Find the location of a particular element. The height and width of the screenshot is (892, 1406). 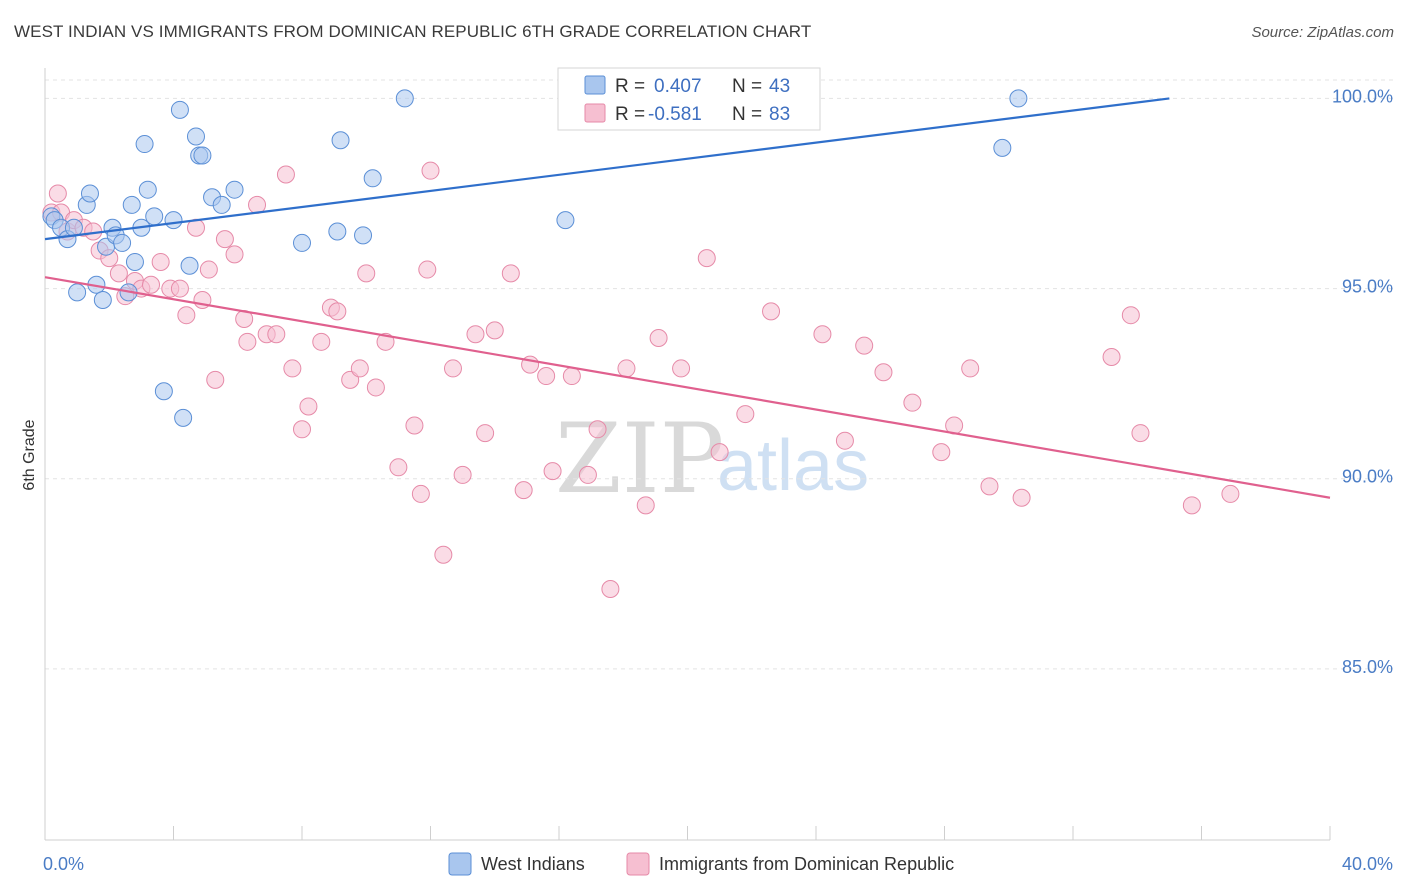

watermark: ZIP atlas is located at coordinates (712, 459).